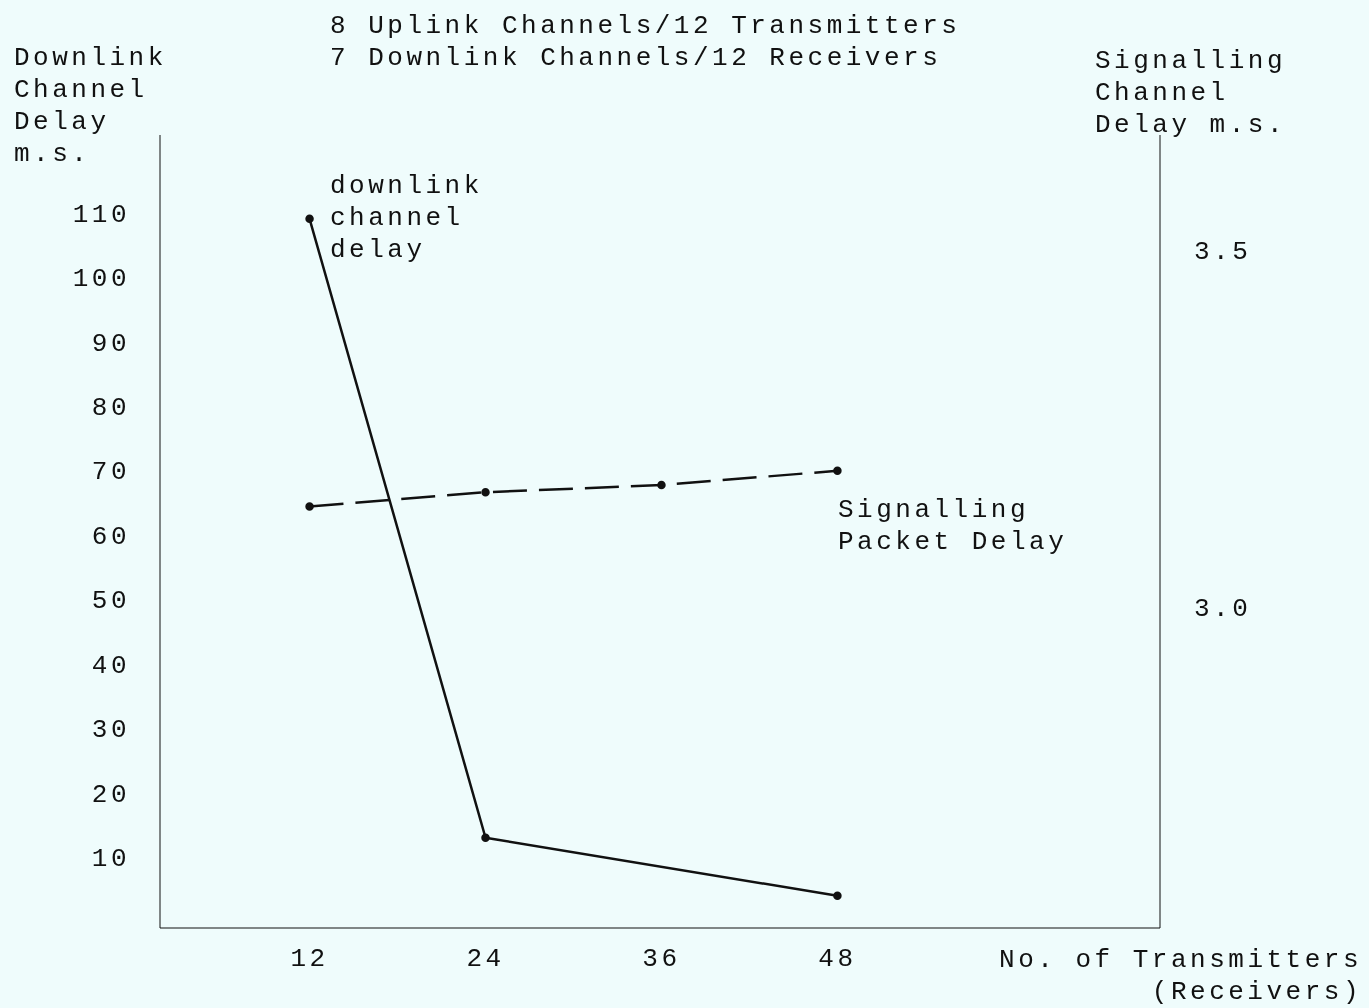 This screenshot has width=1369, height=1008. Describe the element at coordinates (91, 106) in the screenshot. I see `y-axis-title: Downlink Channel Delay m.s.` at that location.